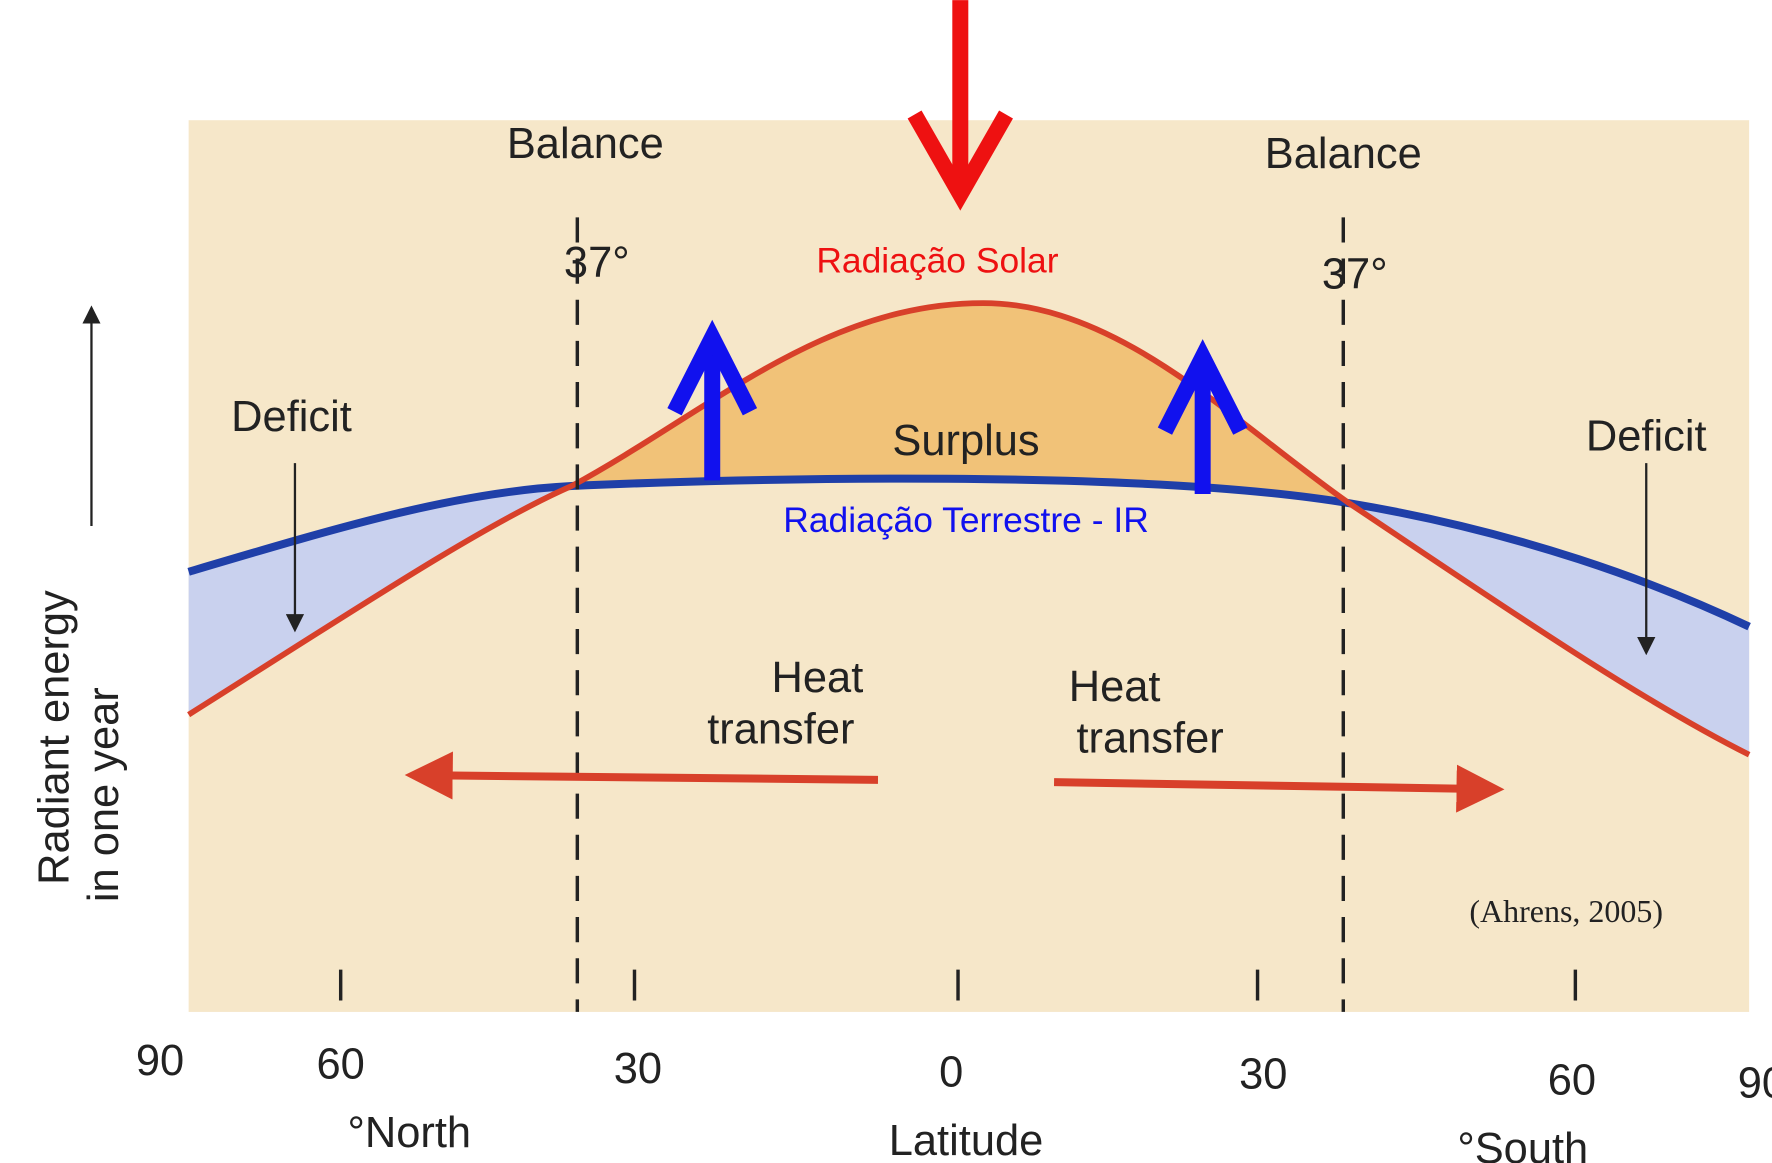 The image size is (1772, 1163). Describe the element at coordinates (966, 520) in the screenshot. I see `label: Radiação Terrestre - IR` at that location.